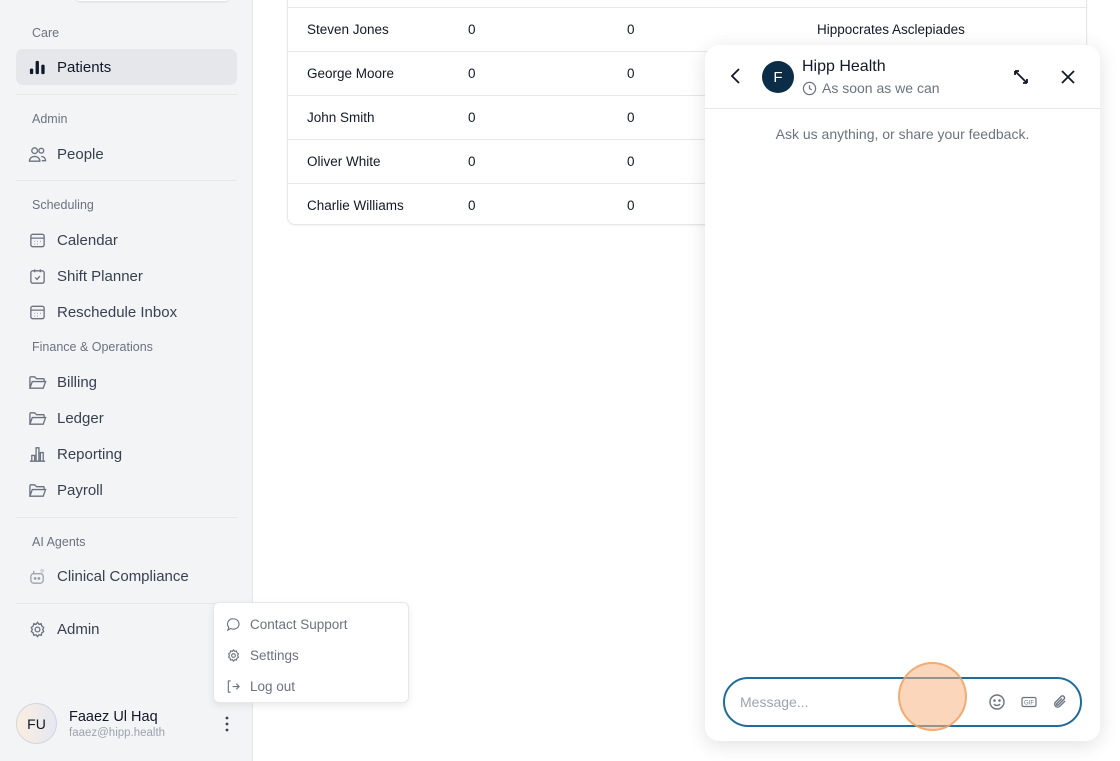  Describe the element at coordinates (126, 454) in the screenshot. I see `sidebar-item-reporting: Reporting` at that location.